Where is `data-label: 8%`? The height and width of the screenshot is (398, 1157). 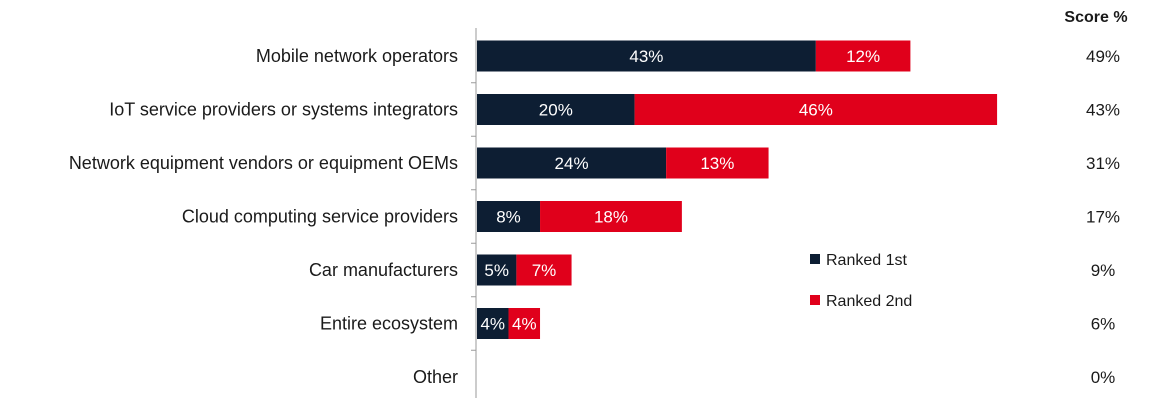
data-label: 8% is located at coordinates (508, 217).